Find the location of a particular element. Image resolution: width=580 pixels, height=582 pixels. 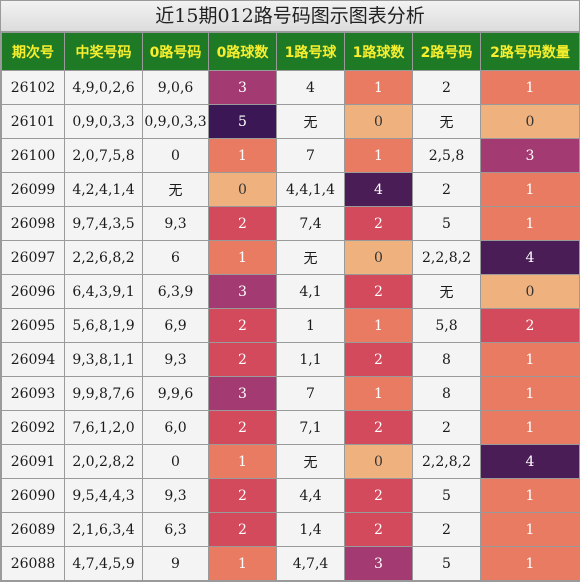

table-row: 26095 5,6,8,1,9 6,9 2 1 1 5,8 2 is located at coordinates (290, 325).